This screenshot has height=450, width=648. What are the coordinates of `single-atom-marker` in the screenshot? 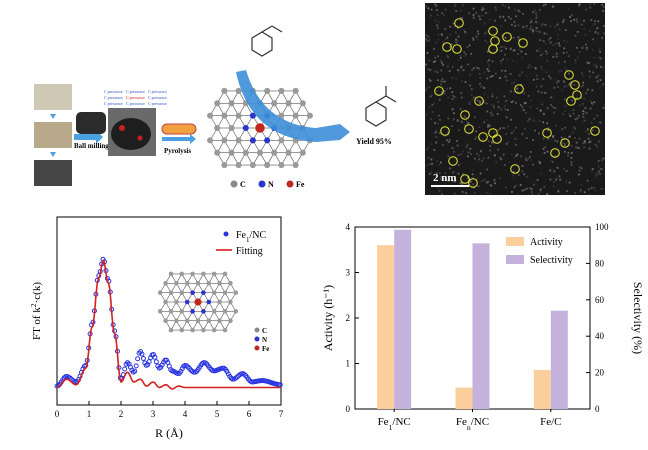 It's located at (457, 49).